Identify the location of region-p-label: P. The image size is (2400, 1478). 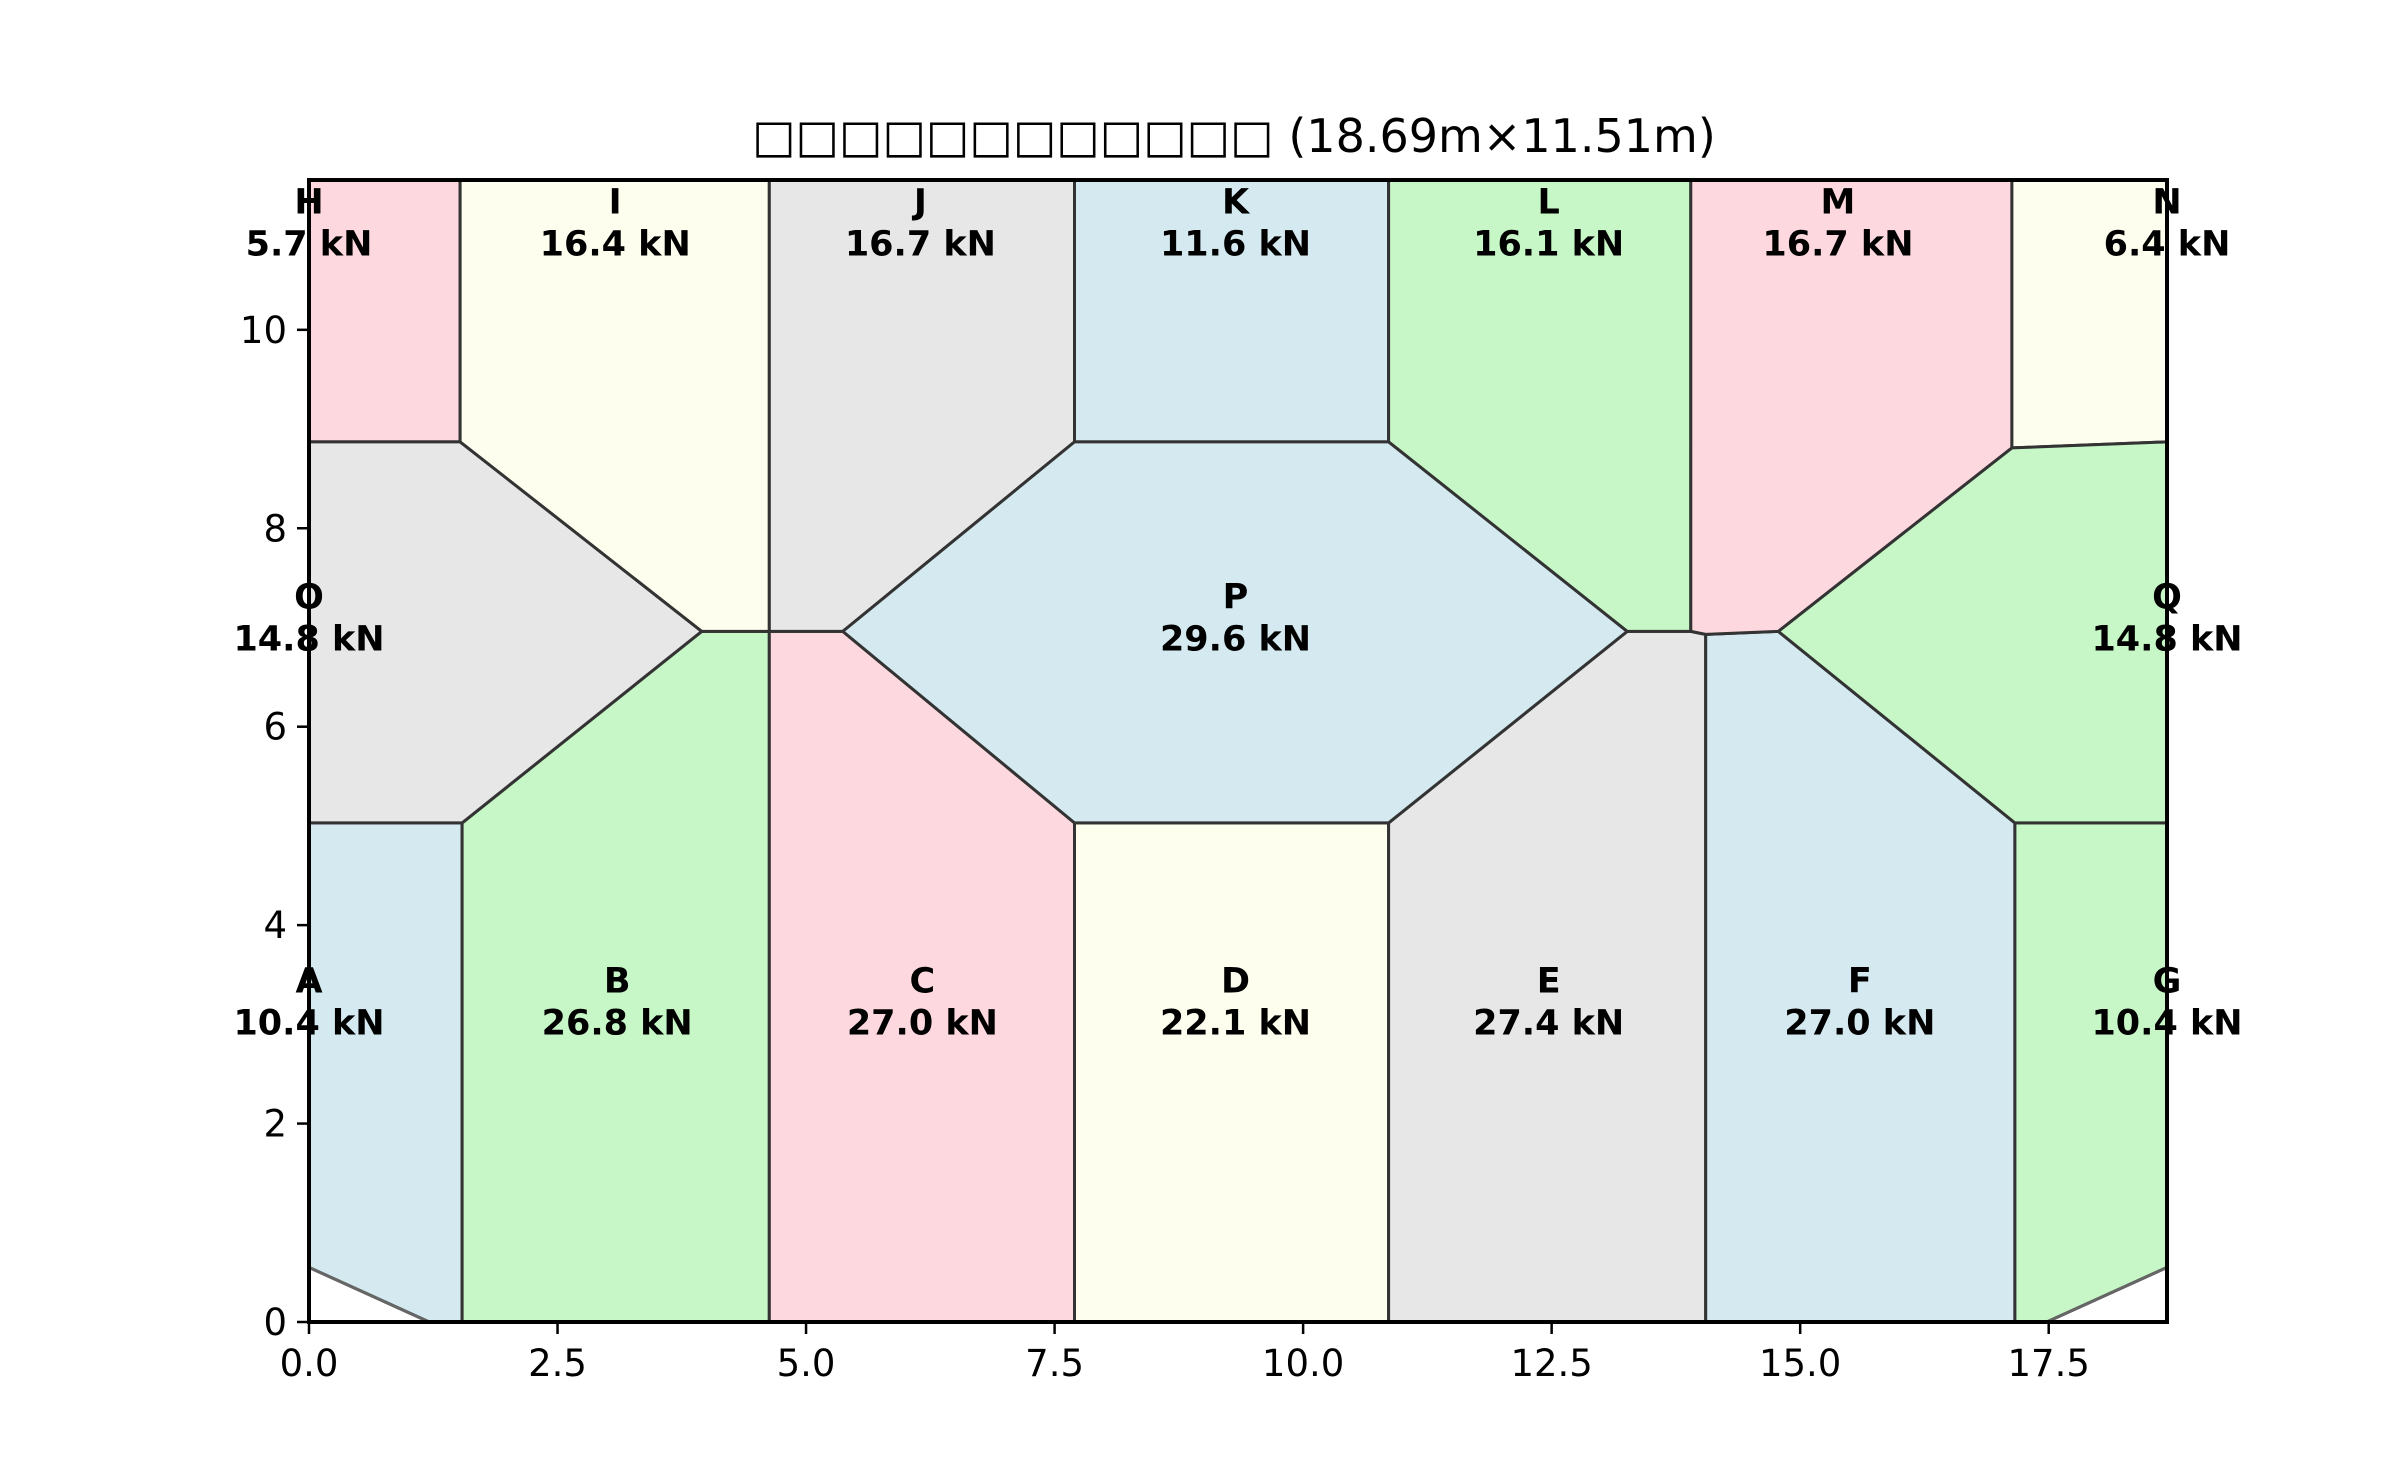
(1236, 598).